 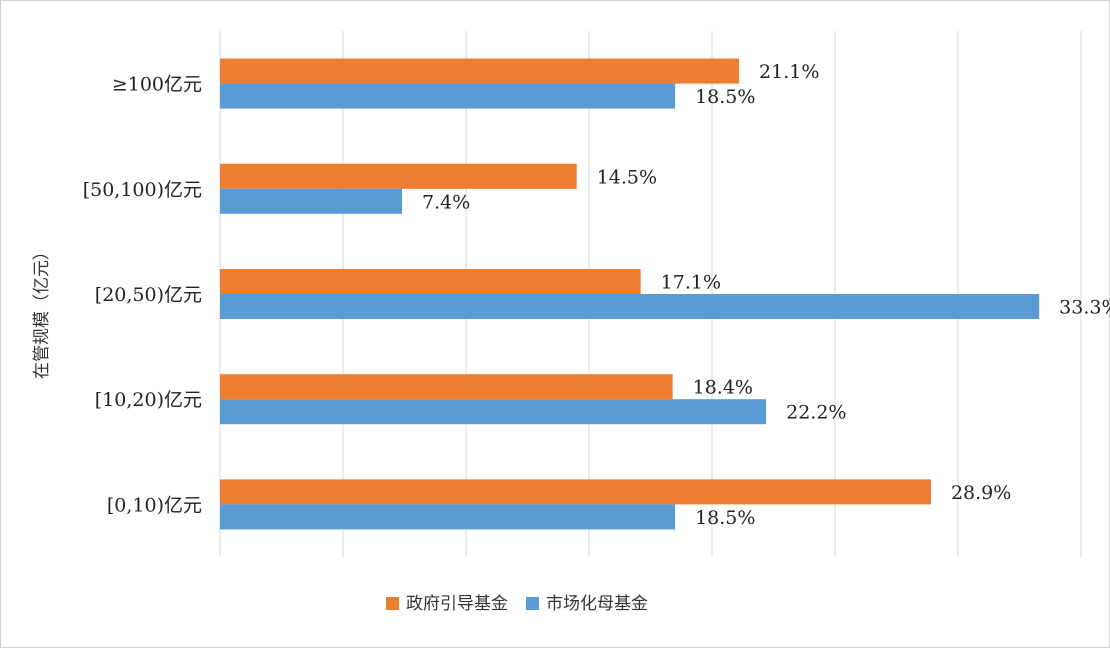 I want to click on category-label: [20,50)亿元, so click(x=148, y=295).